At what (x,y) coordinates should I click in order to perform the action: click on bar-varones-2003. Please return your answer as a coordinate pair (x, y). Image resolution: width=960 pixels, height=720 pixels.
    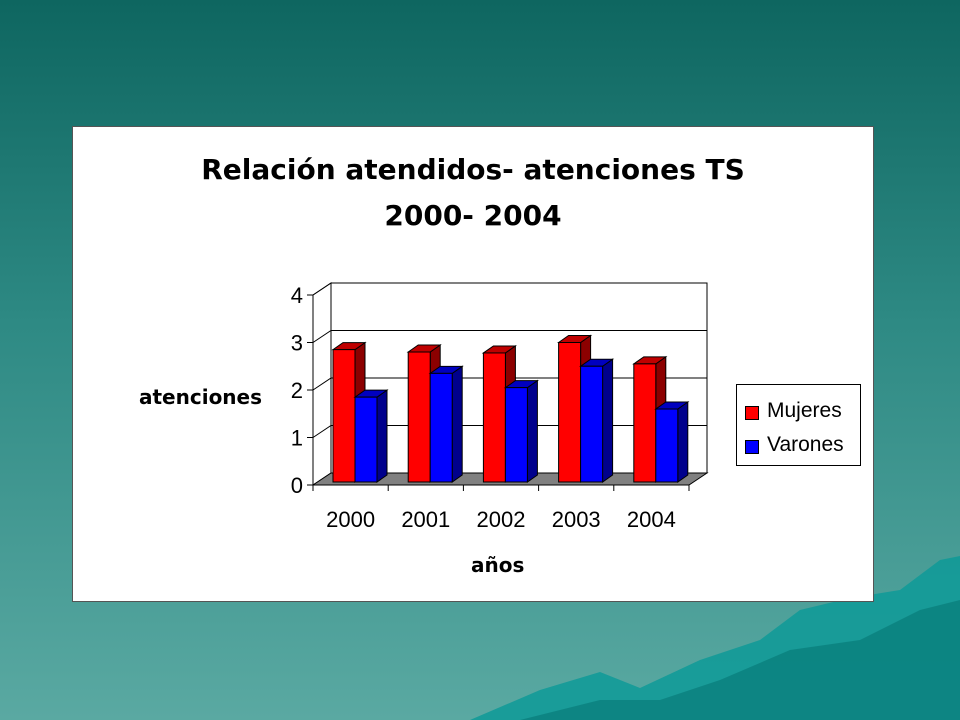
    Looking at the image, I should click on (592, 424).